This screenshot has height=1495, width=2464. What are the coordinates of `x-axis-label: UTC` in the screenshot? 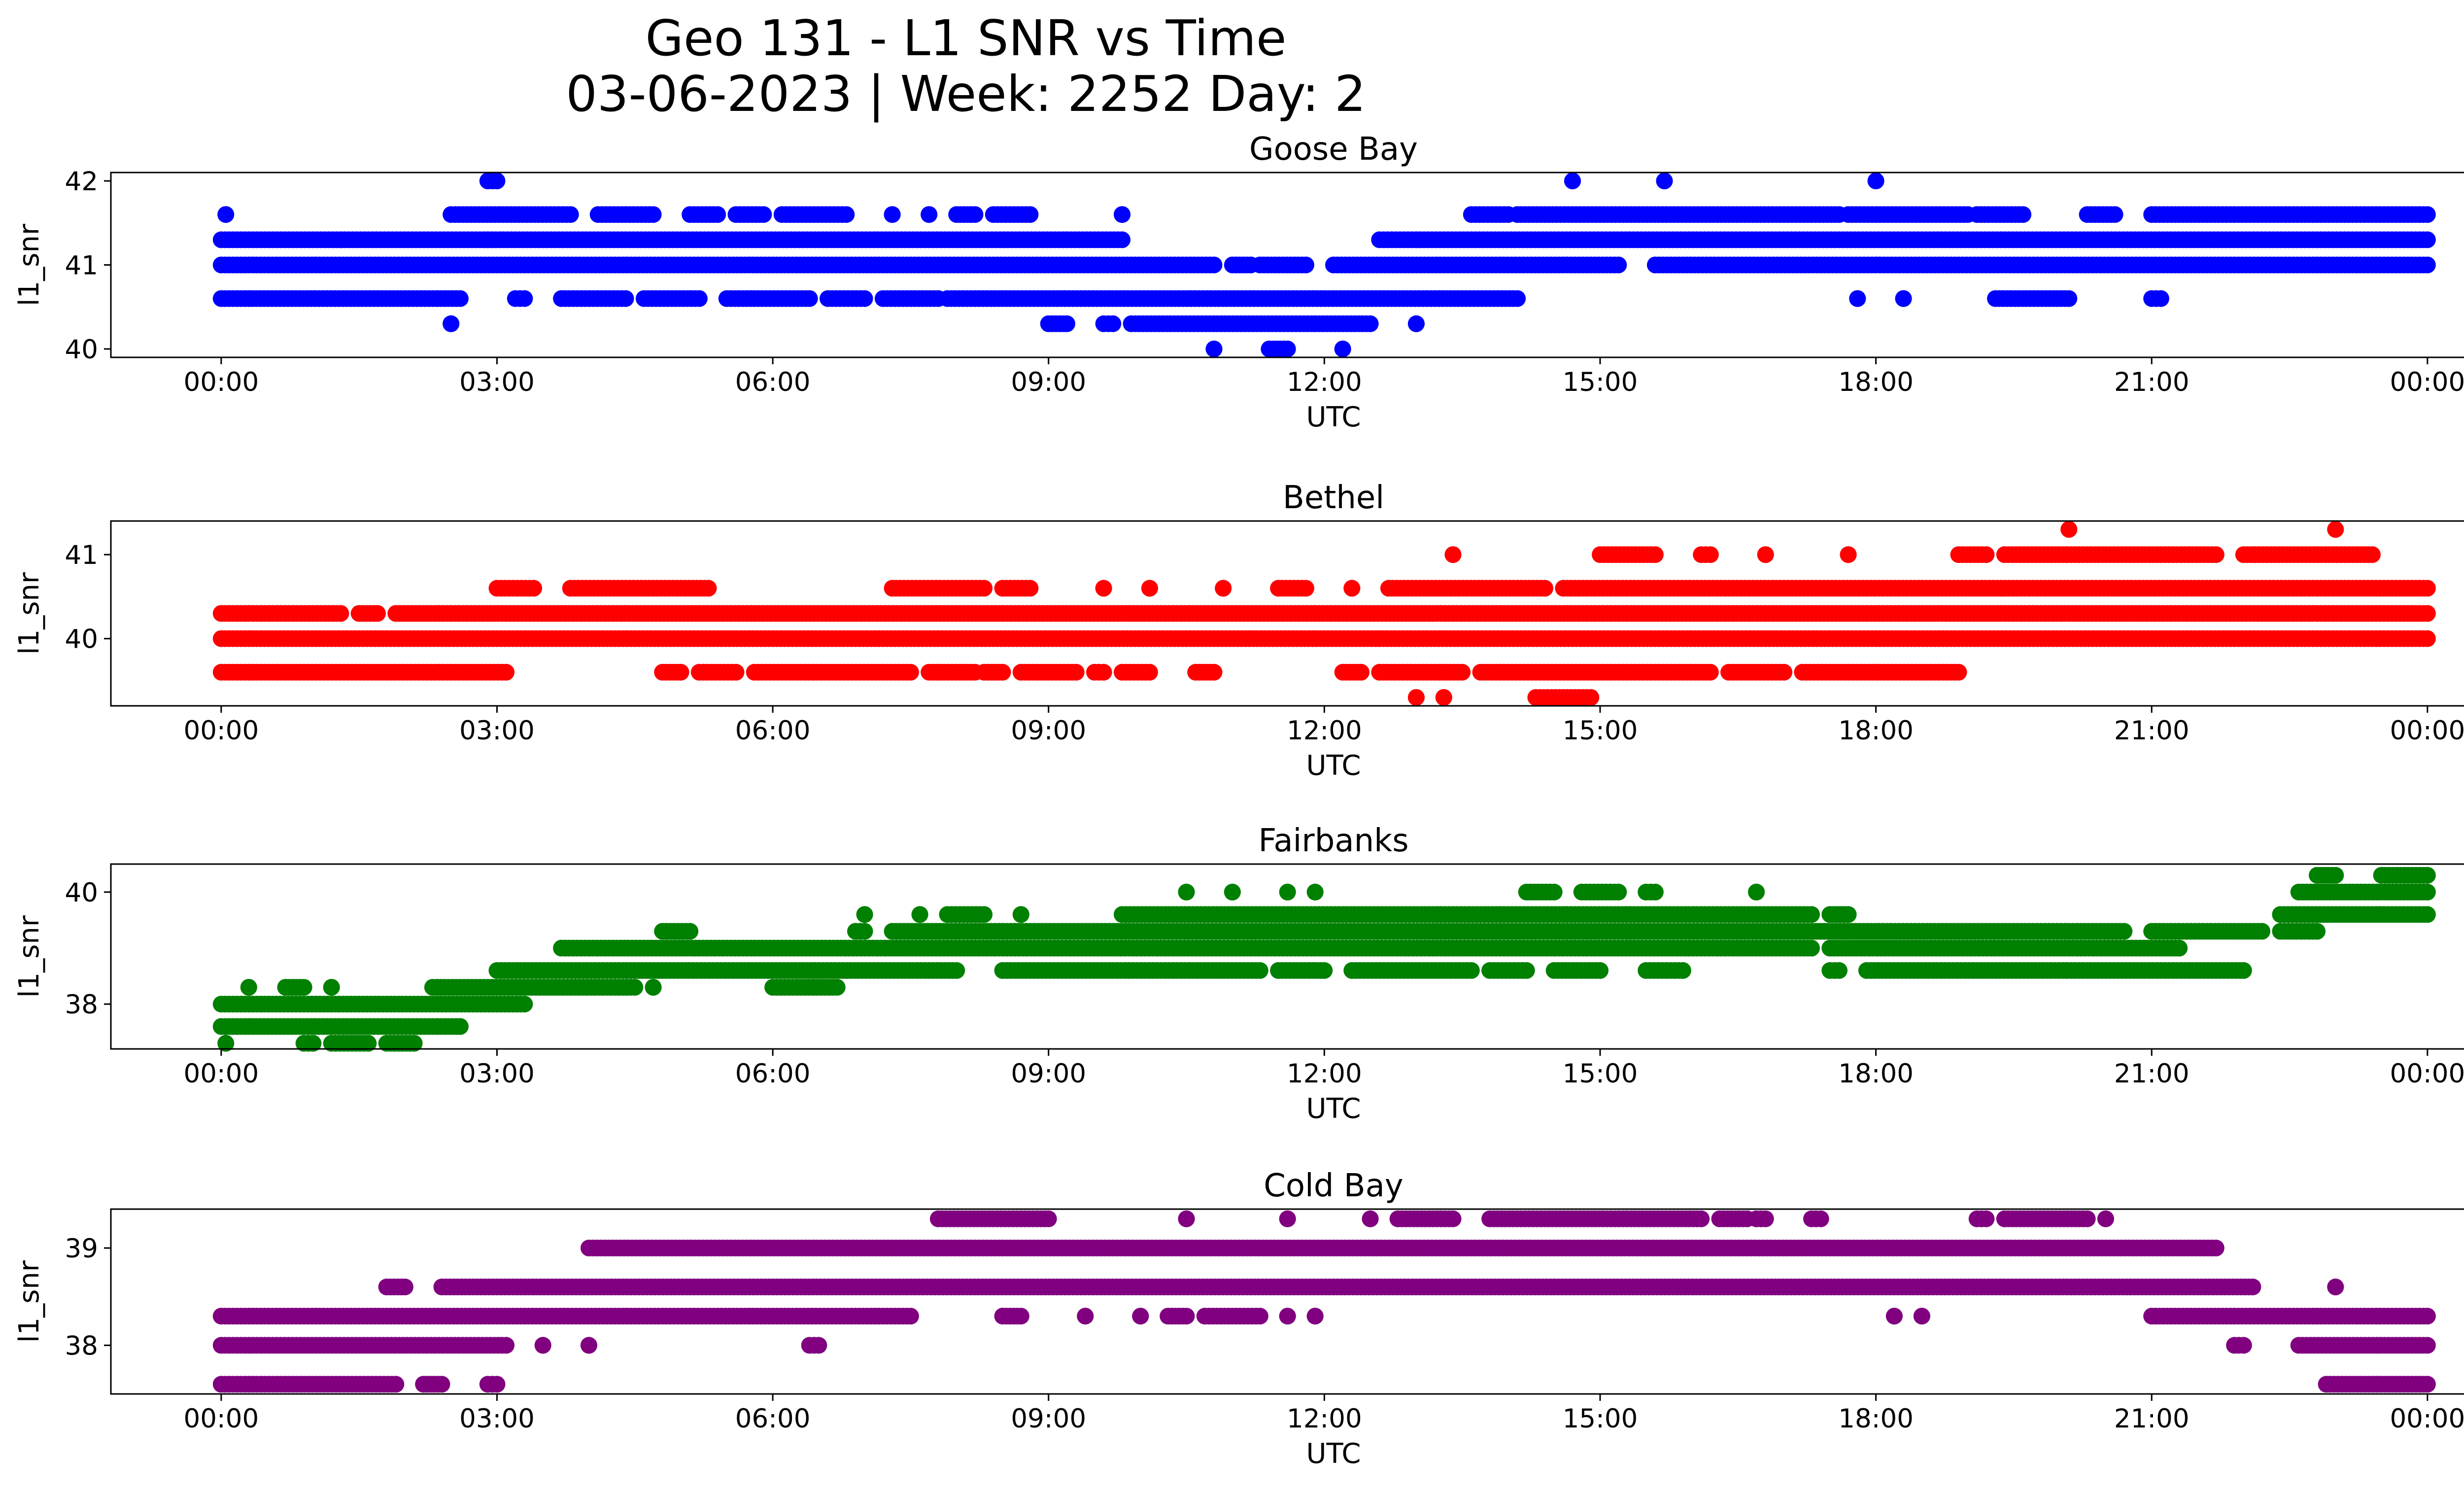 It's located at (1333, 417).